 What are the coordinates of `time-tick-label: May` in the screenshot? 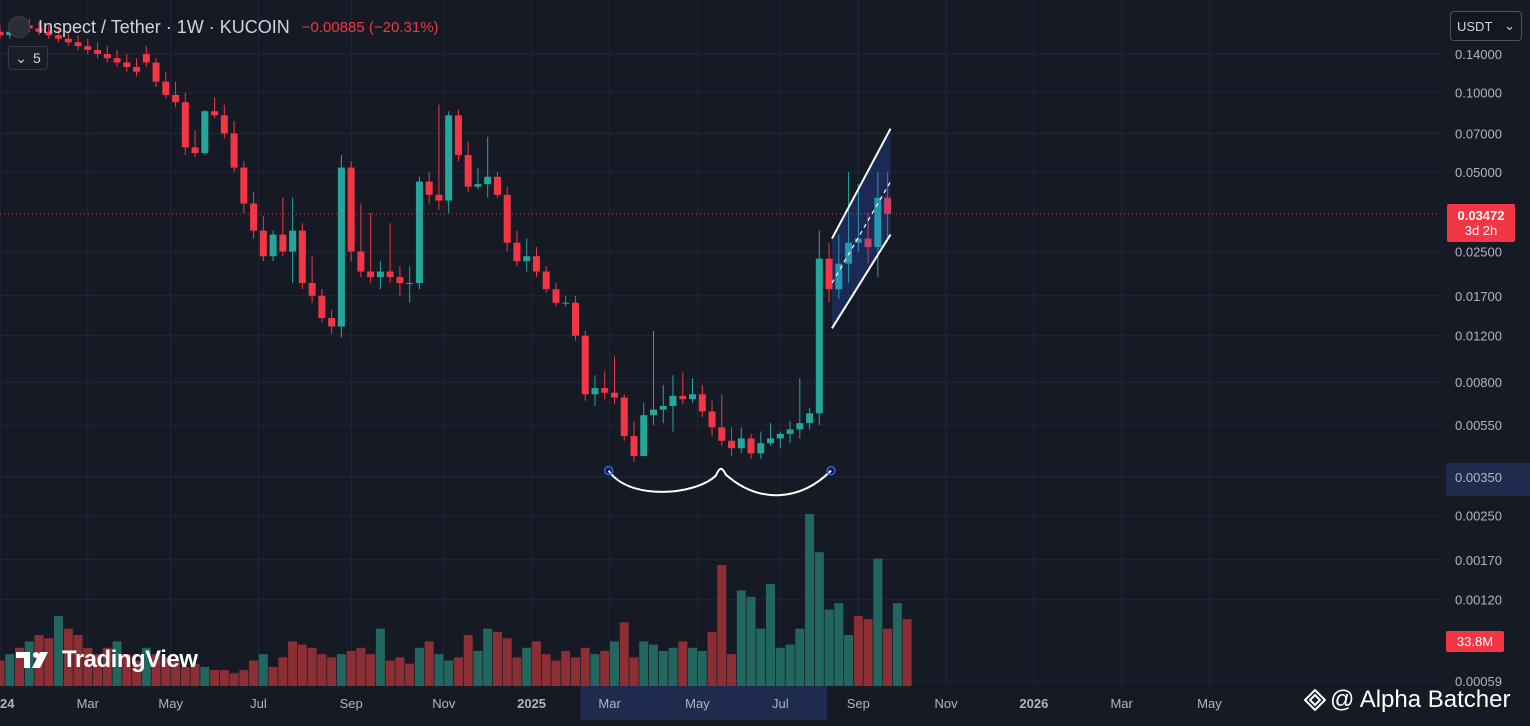 It's located at (1209, 703).